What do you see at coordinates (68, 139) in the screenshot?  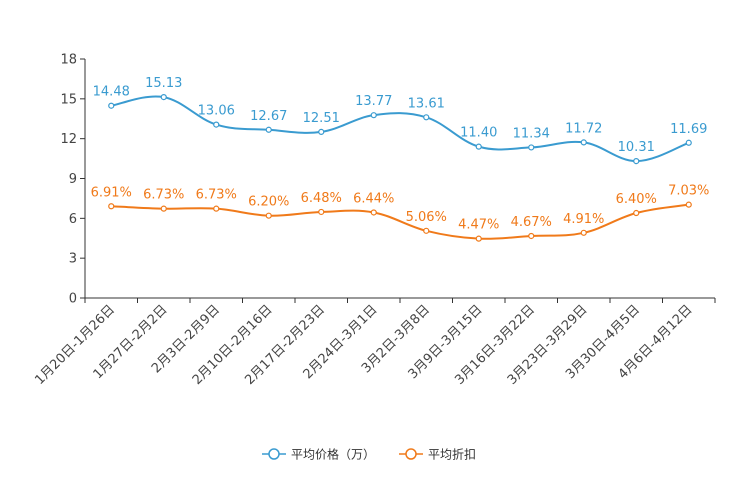 I see `y-tick-label: 12` at bounding box center [68, 139].